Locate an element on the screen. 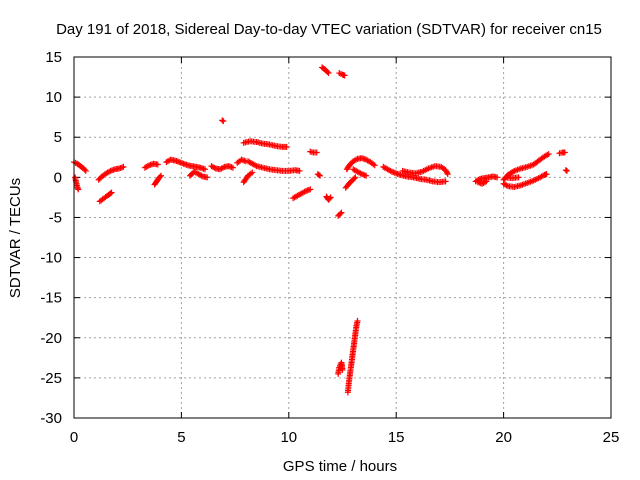 The width and height of the screenshot is (640, 480). y-axis-label: SDTVAR / TECUs is located at coordinates (15, 238).